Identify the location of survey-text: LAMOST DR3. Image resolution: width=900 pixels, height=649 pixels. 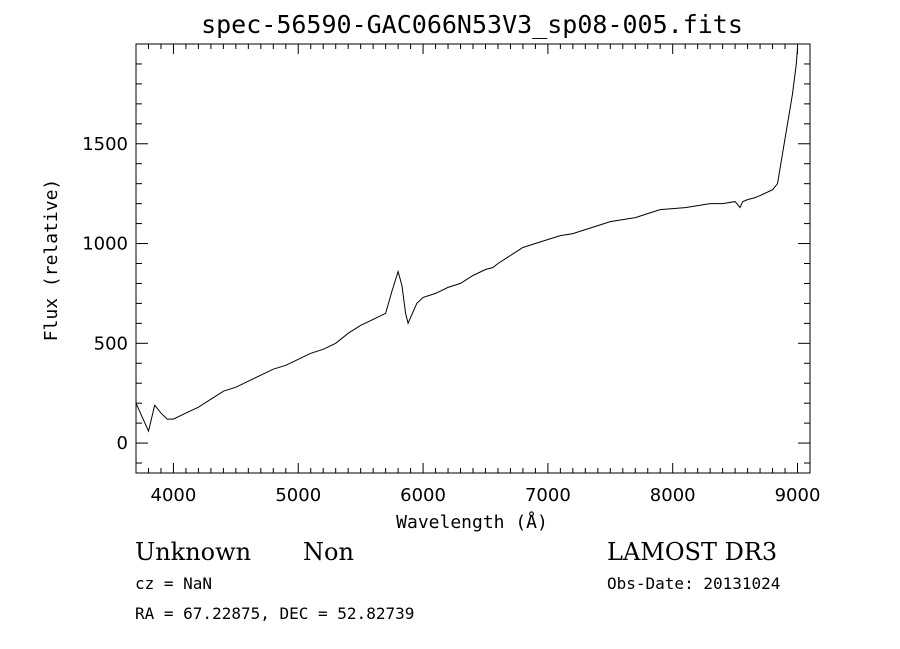
(692, 552).